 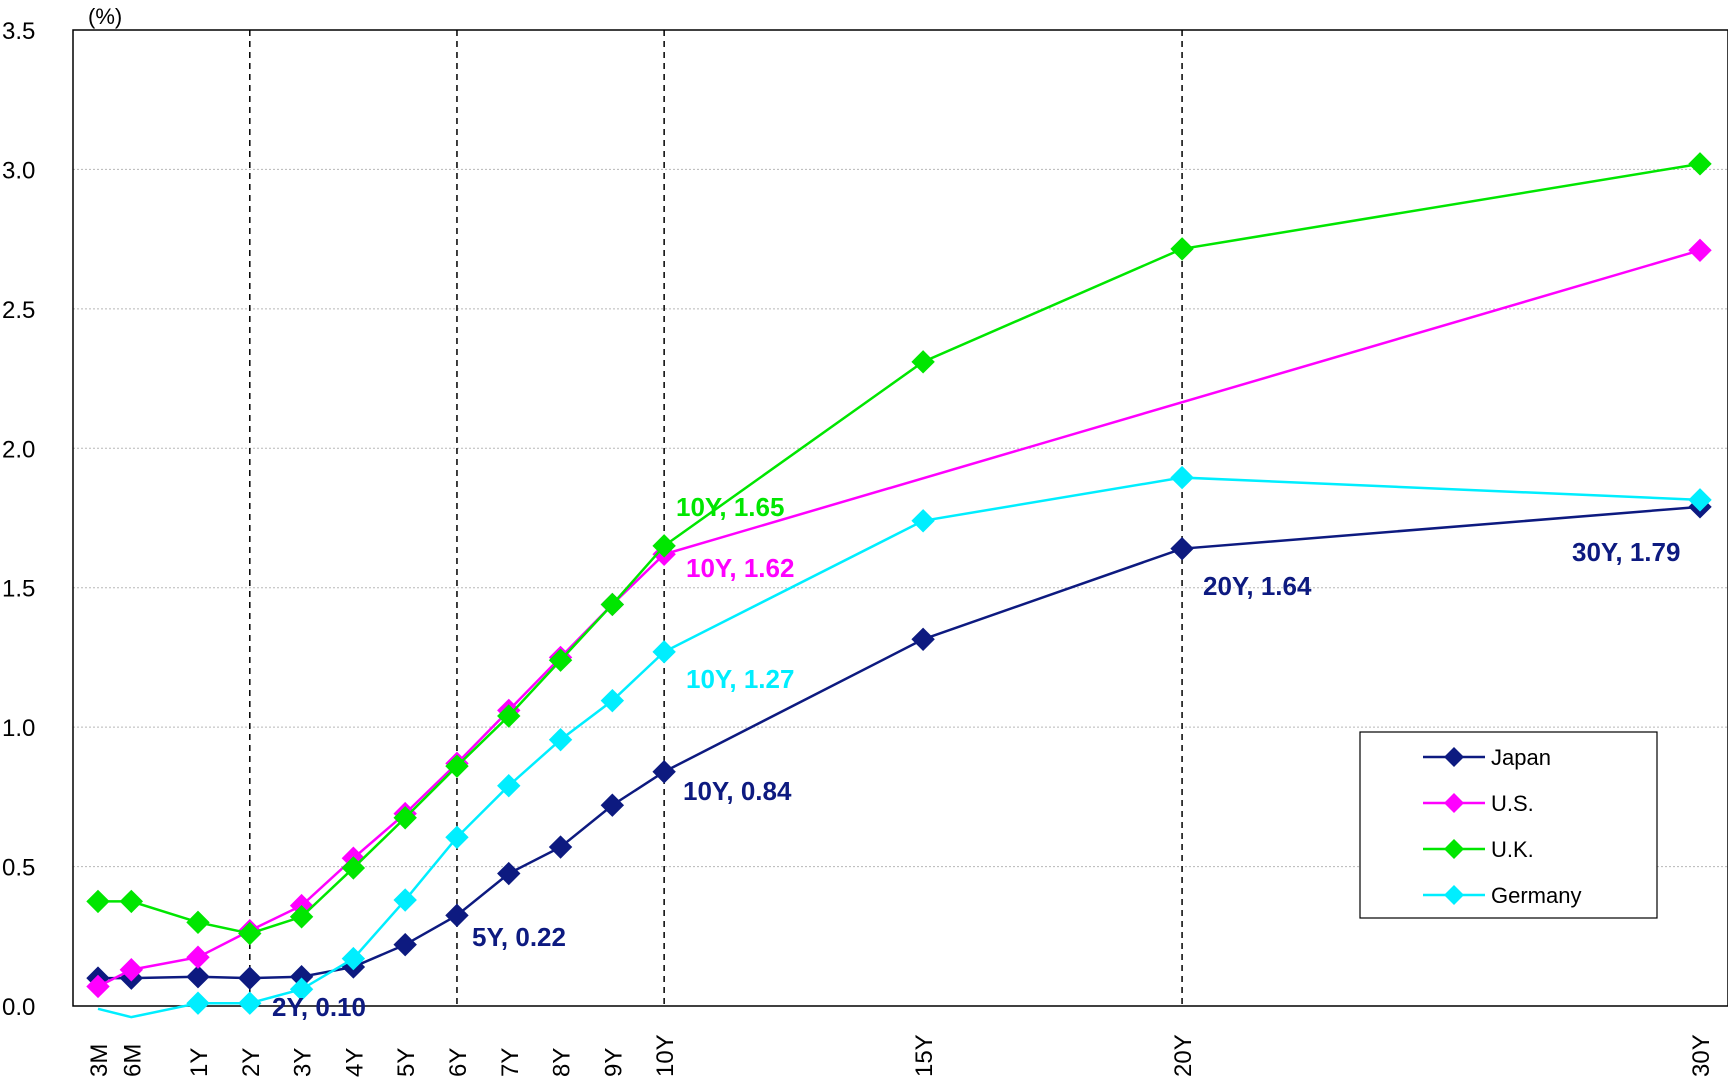 I want to click on x-tick-label: 15Y, so click(x=924, y=1055).